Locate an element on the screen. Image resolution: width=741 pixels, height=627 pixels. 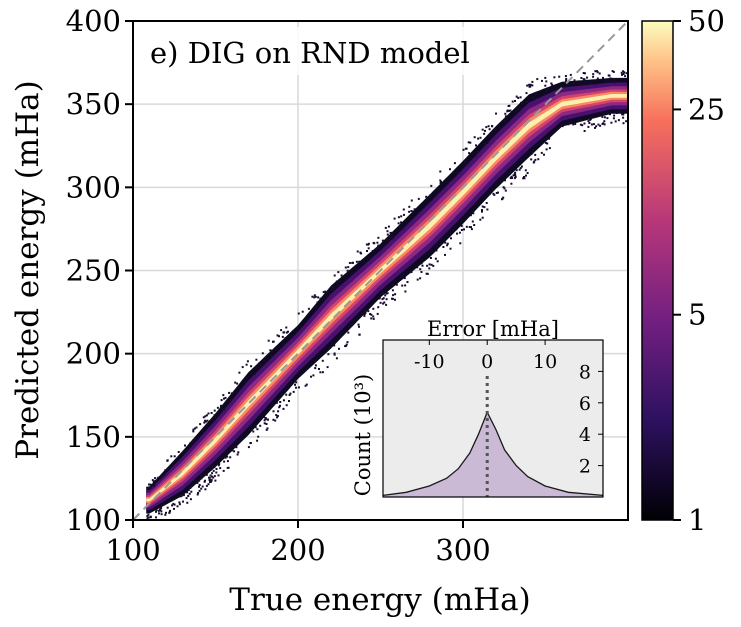
inset-y-ticks: 2 4 6 8 is located at coordinates (591, 419).